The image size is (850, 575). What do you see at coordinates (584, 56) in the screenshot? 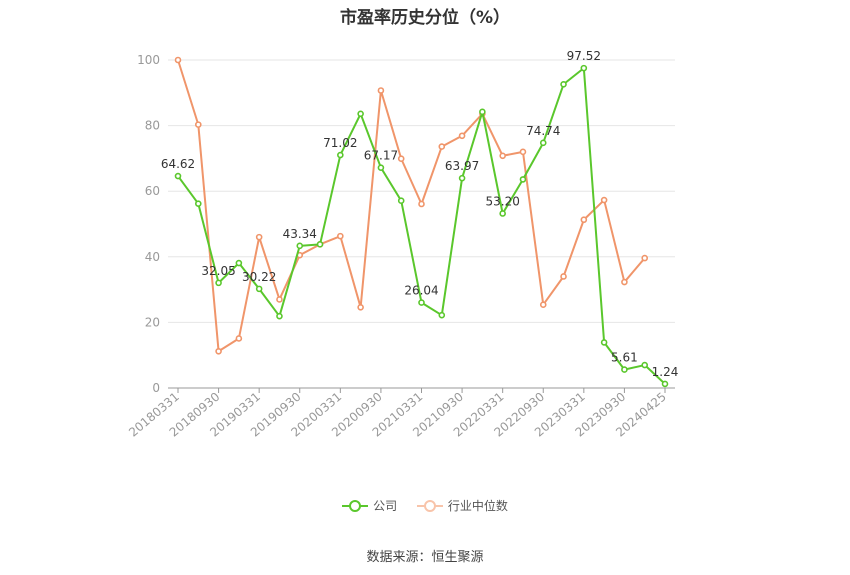
I see `data-label-company: 97.52` at bounding box center [584, 56].